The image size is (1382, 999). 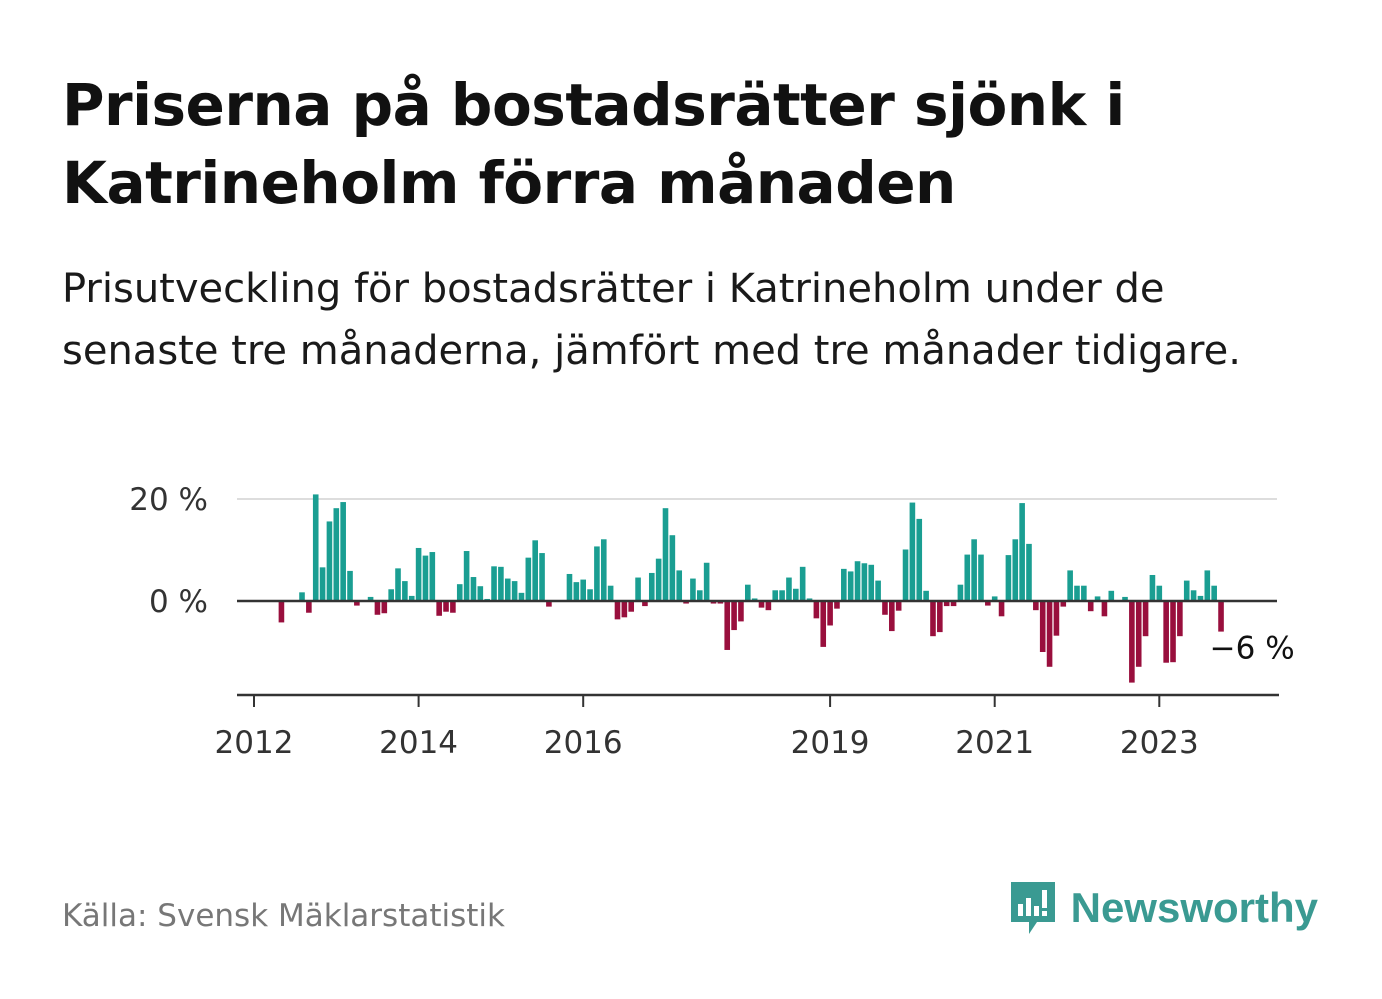 I want to click on y-tick-label: 20 %, so click(x=168, y=500).